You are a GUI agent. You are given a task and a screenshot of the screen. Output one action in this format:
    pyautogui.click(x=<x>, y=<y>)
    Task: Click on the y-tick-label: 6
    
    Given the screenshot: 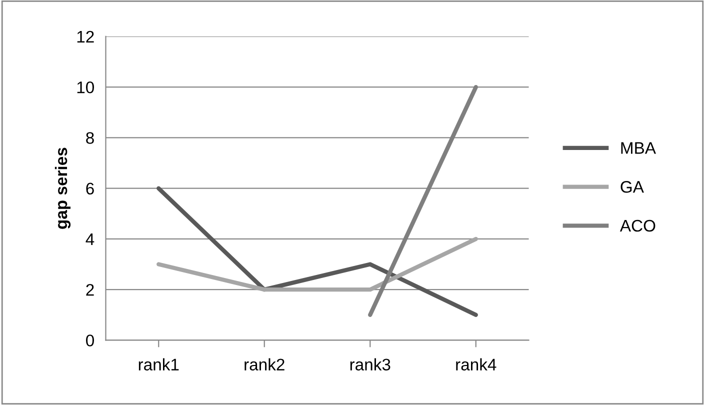 What is the action you would take?
    pyautogui.click(x=90, y=188)
    